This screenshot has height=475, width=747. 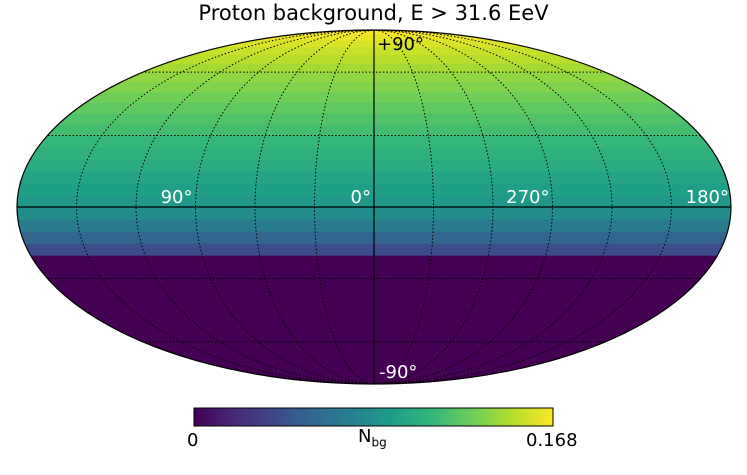 What do you see at coordinates (373, 13) in the screenshot?
I see `chart-title: Proton background, E > 31.6 EeV` at bounding box center [373, 13].